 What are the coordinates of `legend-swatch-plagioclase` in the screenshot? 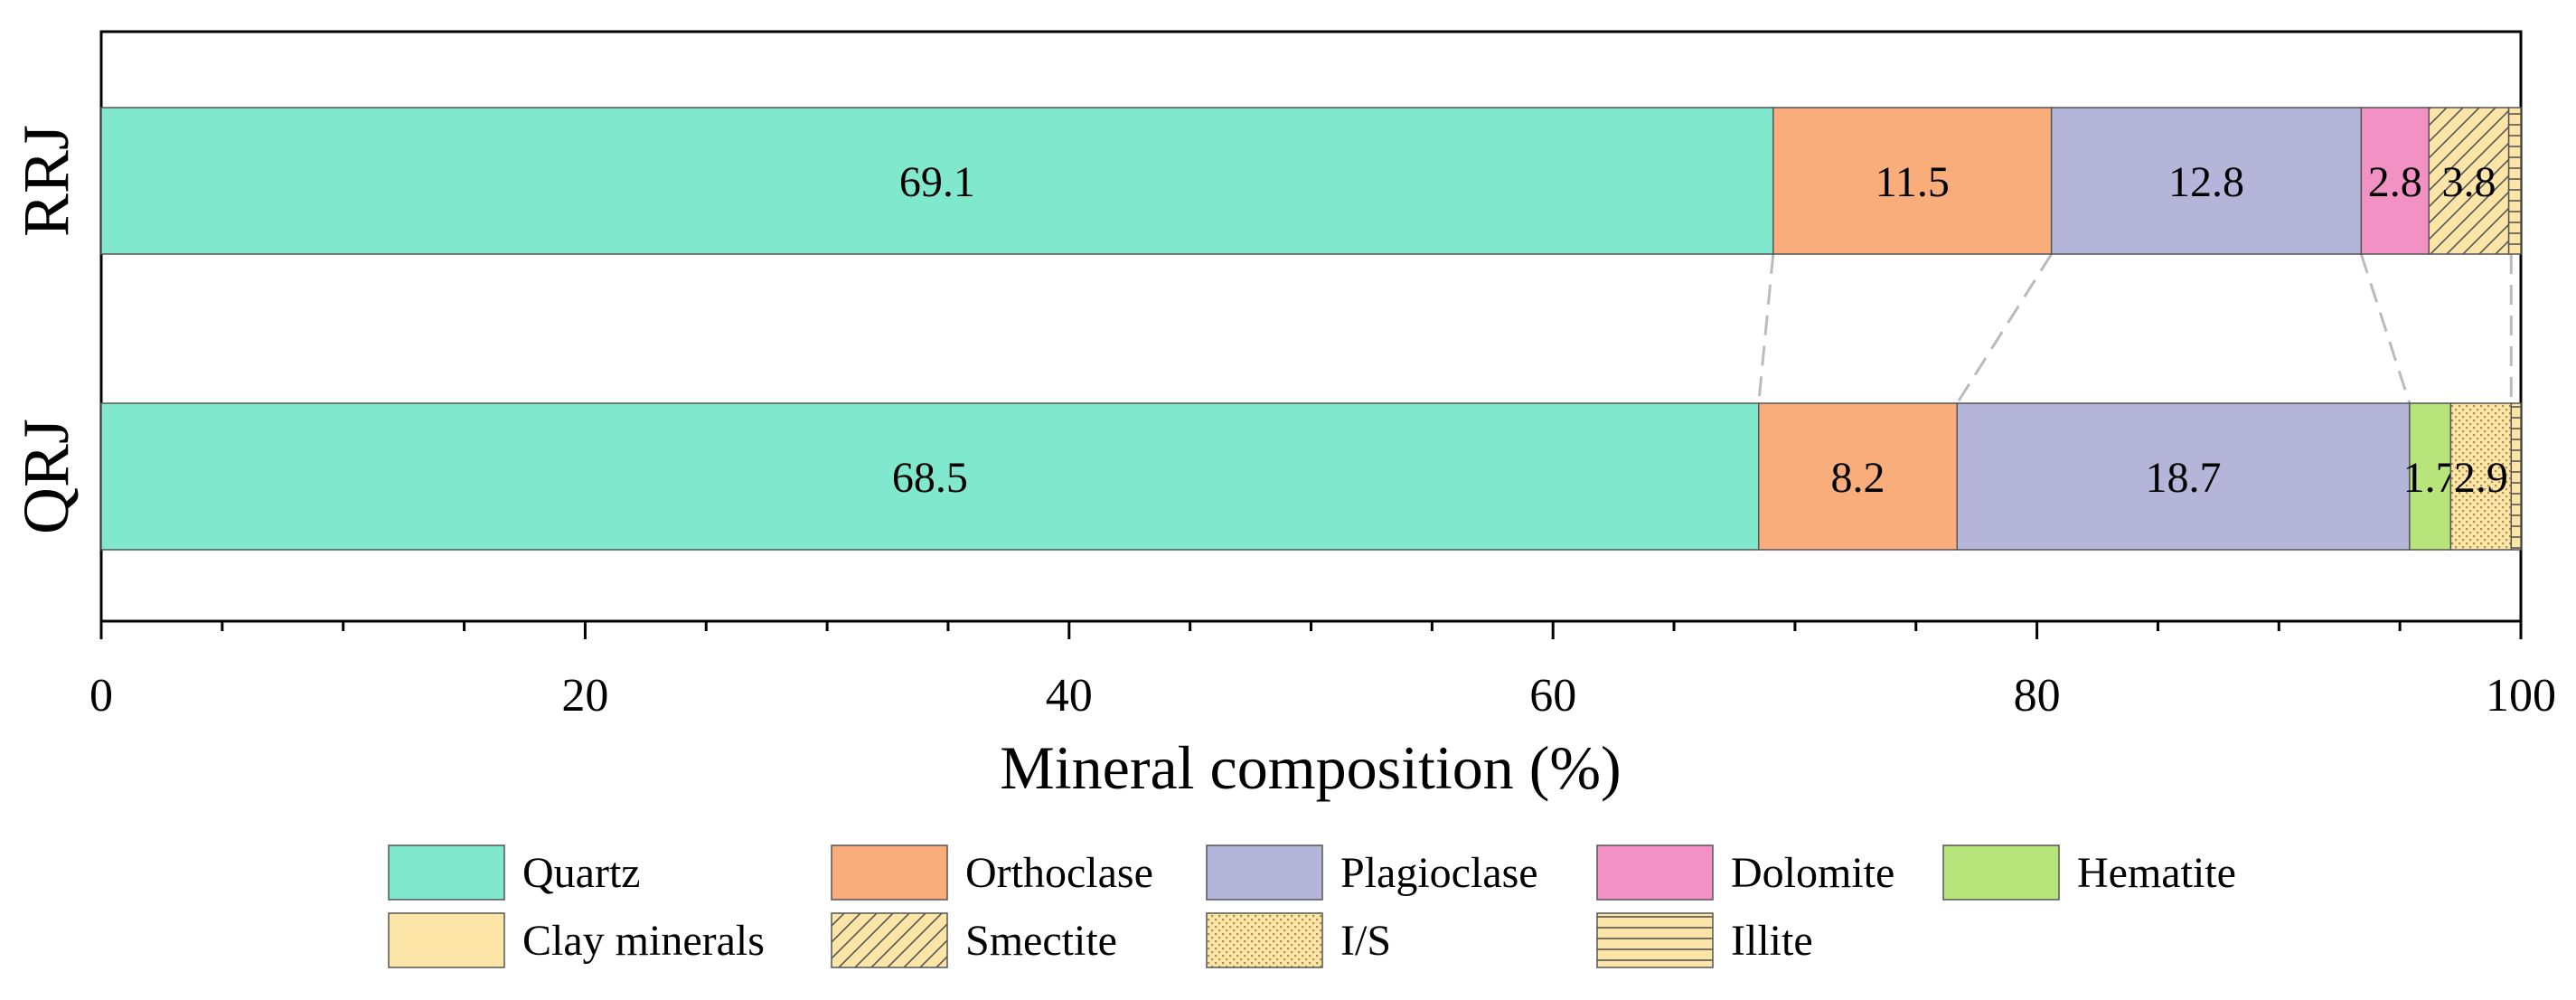 It's located at (1265, 873).